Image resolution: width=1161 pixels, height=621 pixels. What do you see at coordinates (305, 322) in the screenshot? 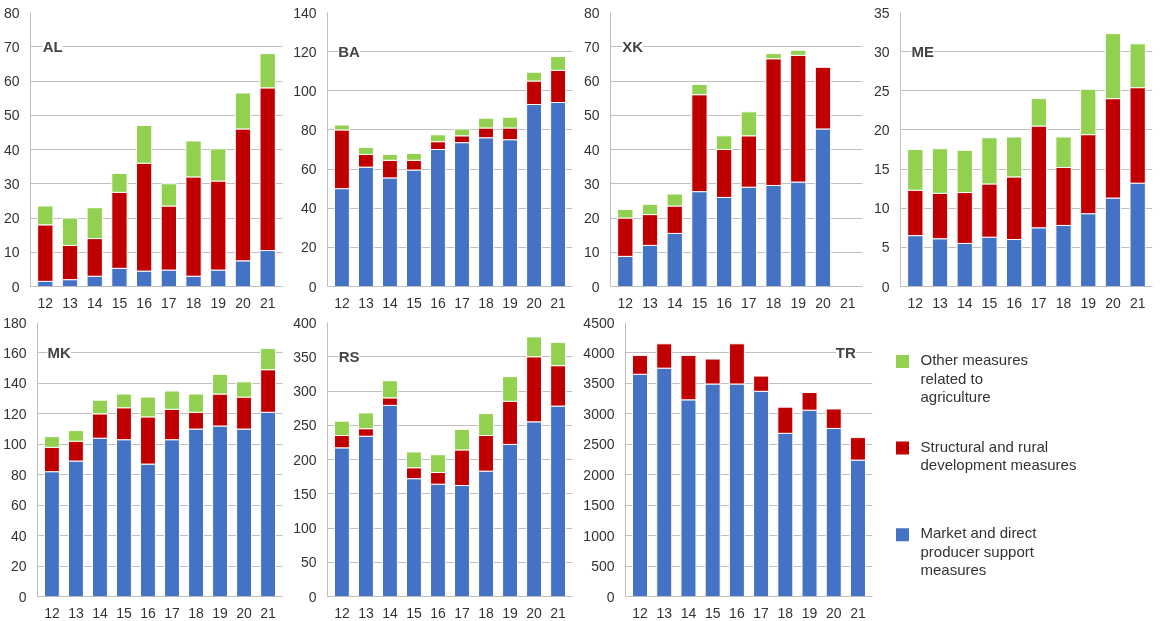
I see `y-tick-label: 400` at bounding box center [305, 322].